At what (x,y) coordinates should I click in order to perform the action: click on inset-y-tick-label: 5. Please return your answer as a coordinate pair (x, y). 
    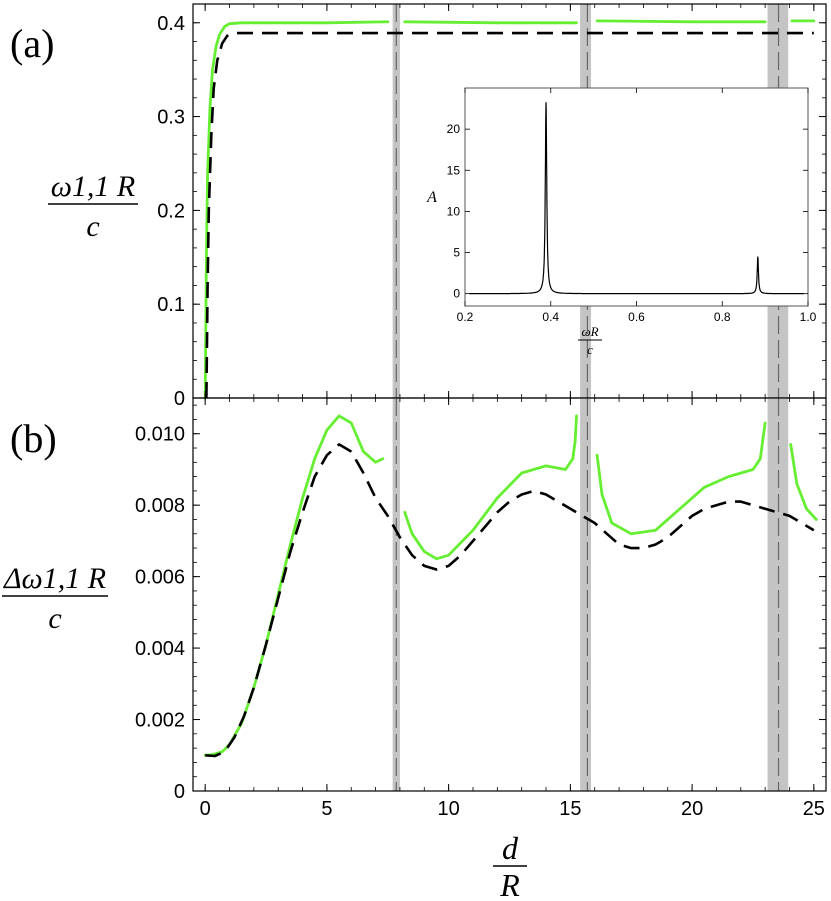
    Looking at the image, I should click on (456, 253).